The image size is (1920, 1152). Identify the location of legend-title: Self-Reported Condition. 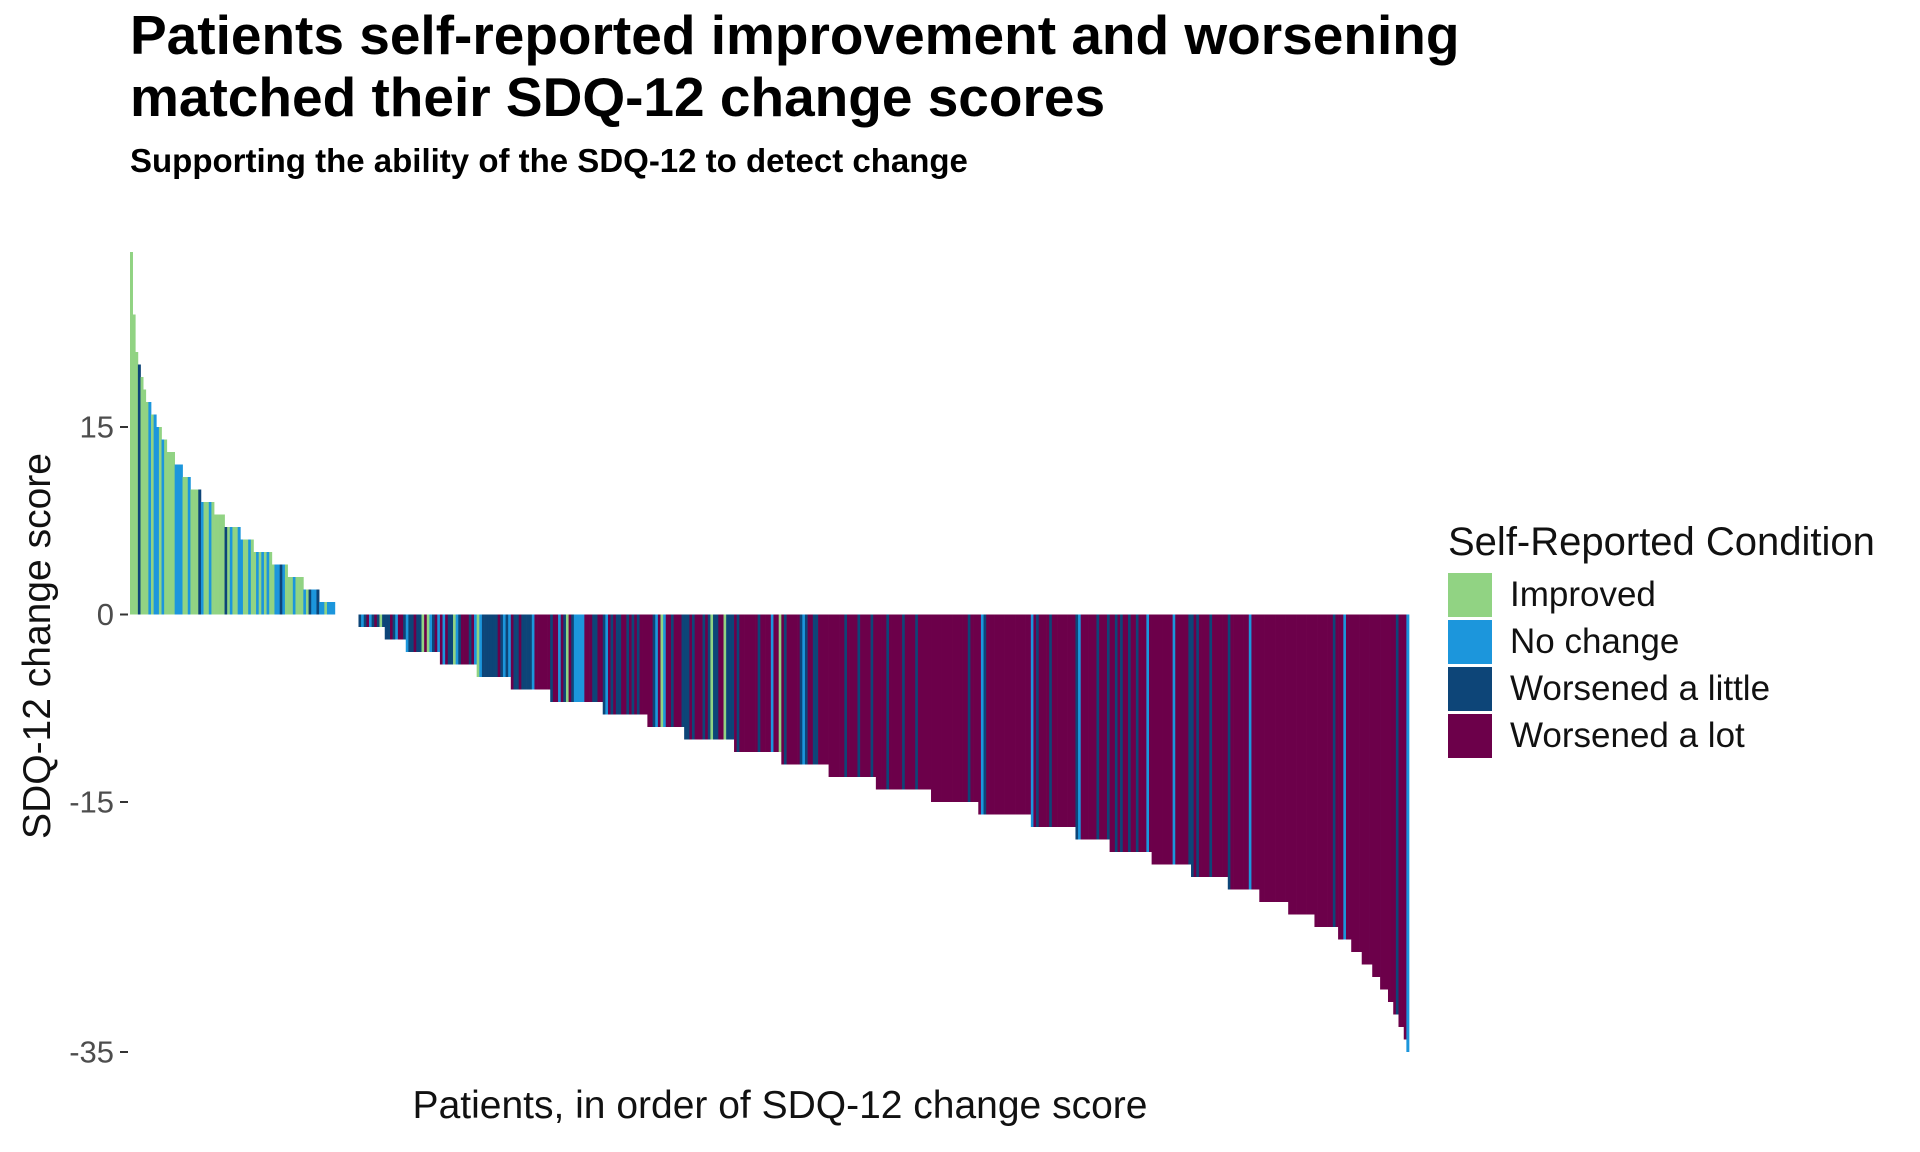
(1661, 542).